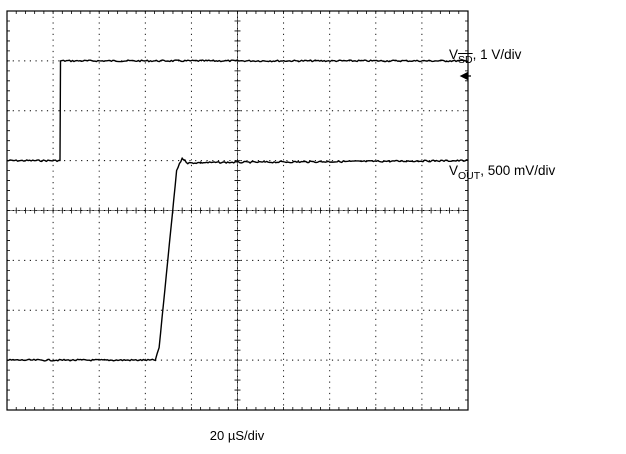 The image size is (626, 454). I want to click on series-label-vout-scale: , 500 mV/div, so click(518, 170).